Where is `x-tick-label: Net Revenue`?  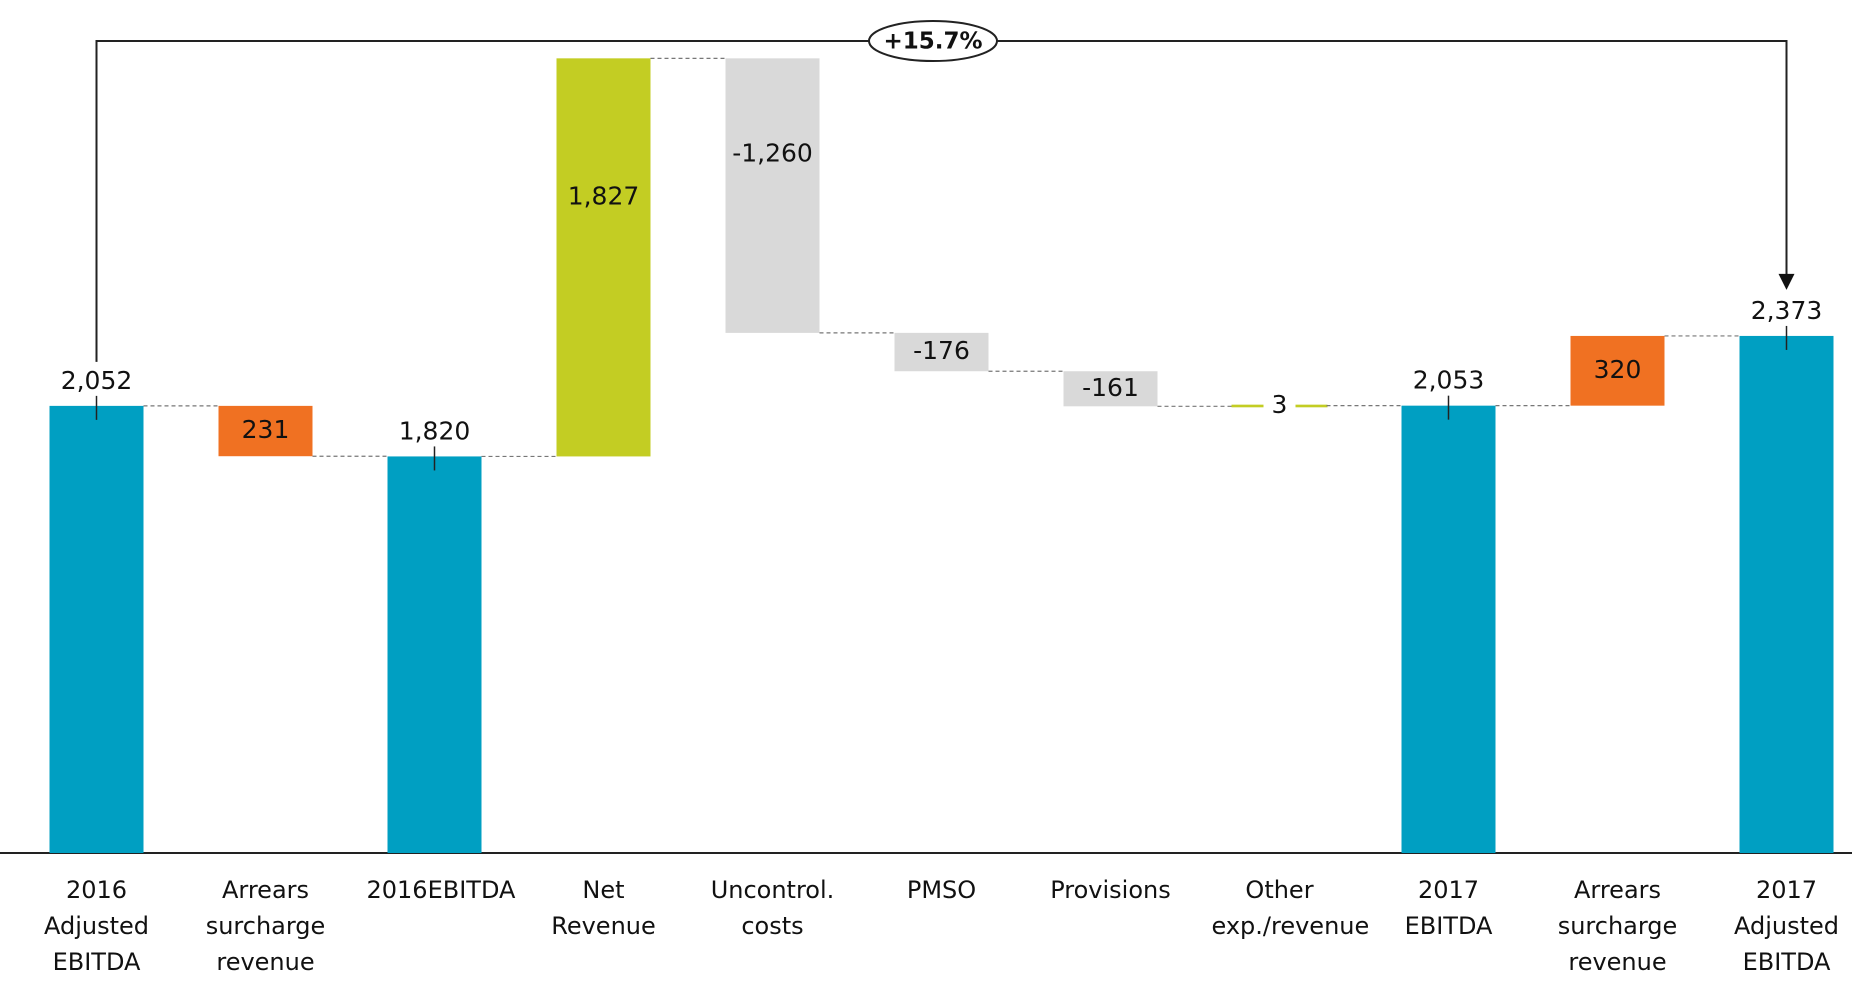 x-tick-label: Net Revenue is located at coordinates (603, 908).